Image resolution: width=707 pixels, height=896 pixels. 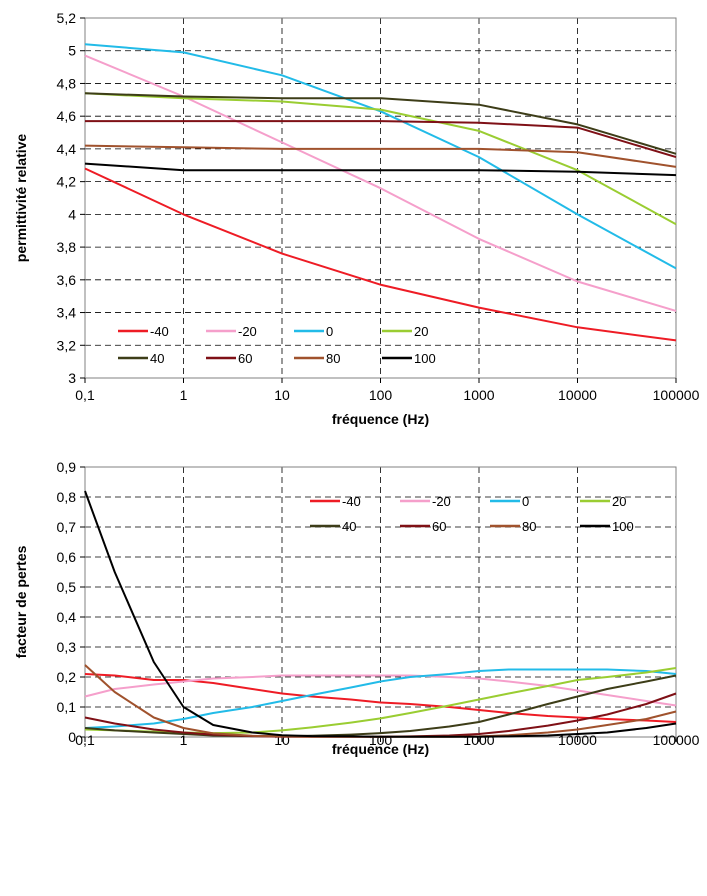 What do you see at coordinates (72, 214) in the screenshot?
I see `y-tick-label: 4` at bounding box center [72, 214].